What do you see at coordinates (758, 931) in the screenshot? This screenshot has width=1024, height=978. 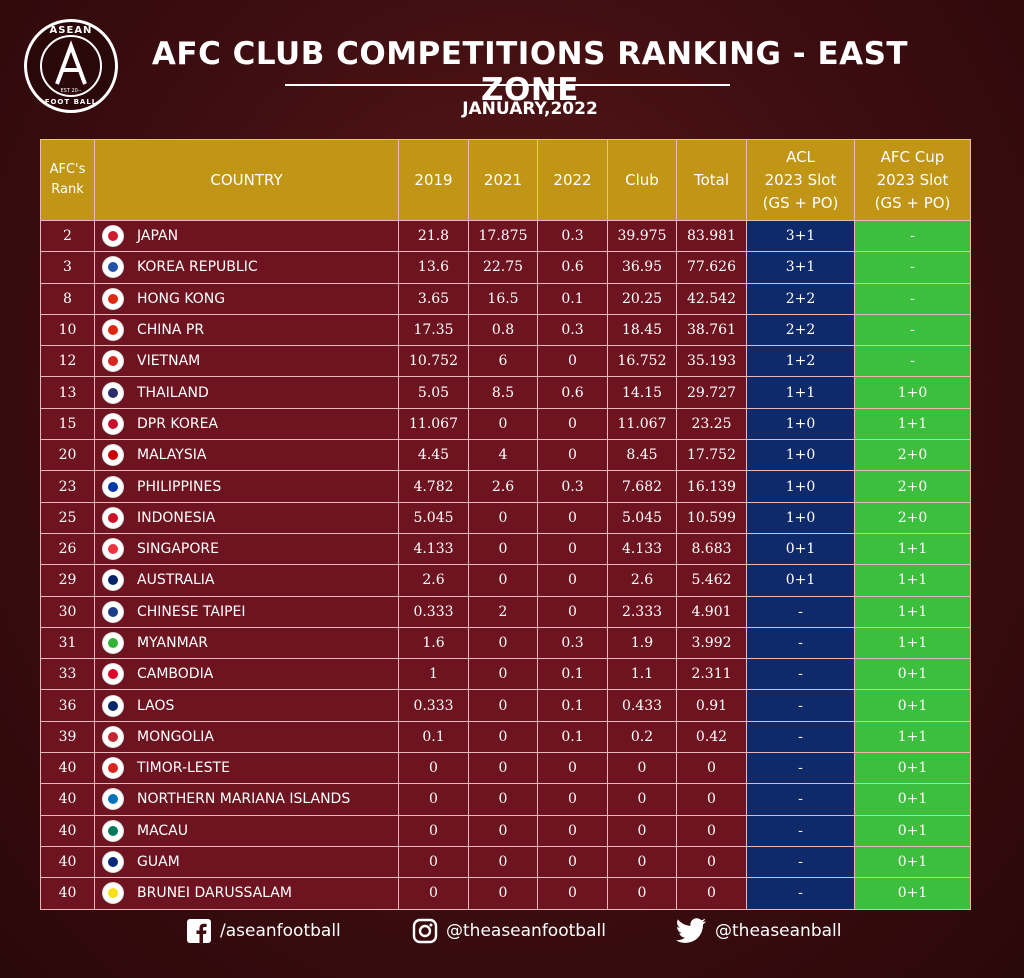 I see `footer-twitter: @theaseanball` at bounding box center [758, 931].